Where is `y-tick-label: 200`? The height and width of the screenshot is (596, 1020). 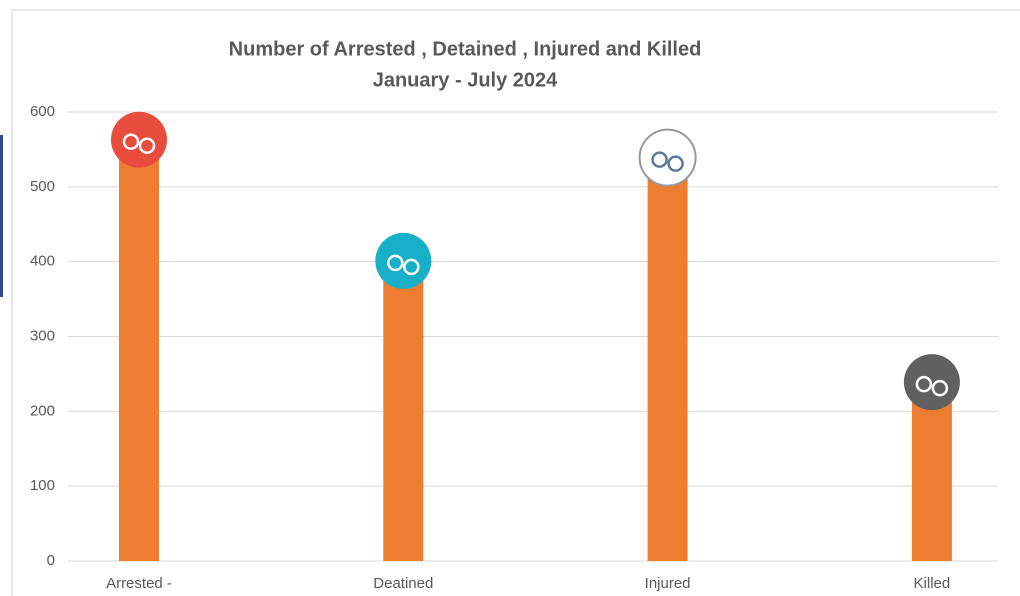
y-tick-label: 200 is located at coordinates (42, 410).